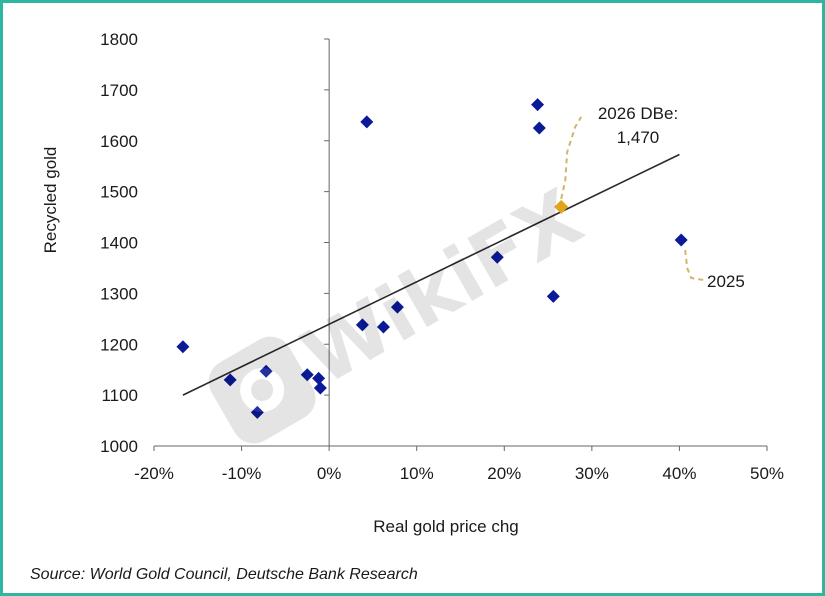 The height and width of the screenshot is (596, 825). I want to click on y-tick-label: 1200, so click(119, 344).